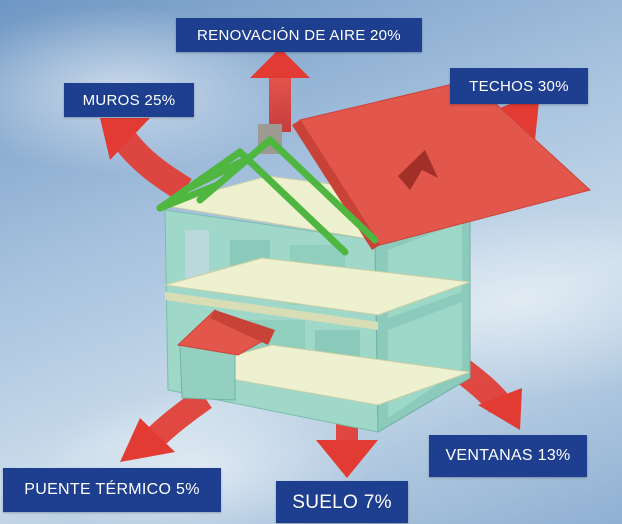 The width and height of the screenshot is (622, 524). Describe the element at coordinates (146, 160) in the screenshot. I see `arrow-muros-icon` at that location.